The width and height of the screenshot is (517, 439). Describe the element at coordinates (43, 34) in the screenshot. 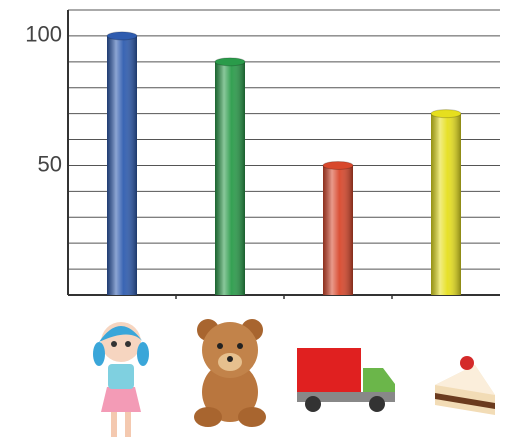

I see `y-tick-label: 100` at that location.